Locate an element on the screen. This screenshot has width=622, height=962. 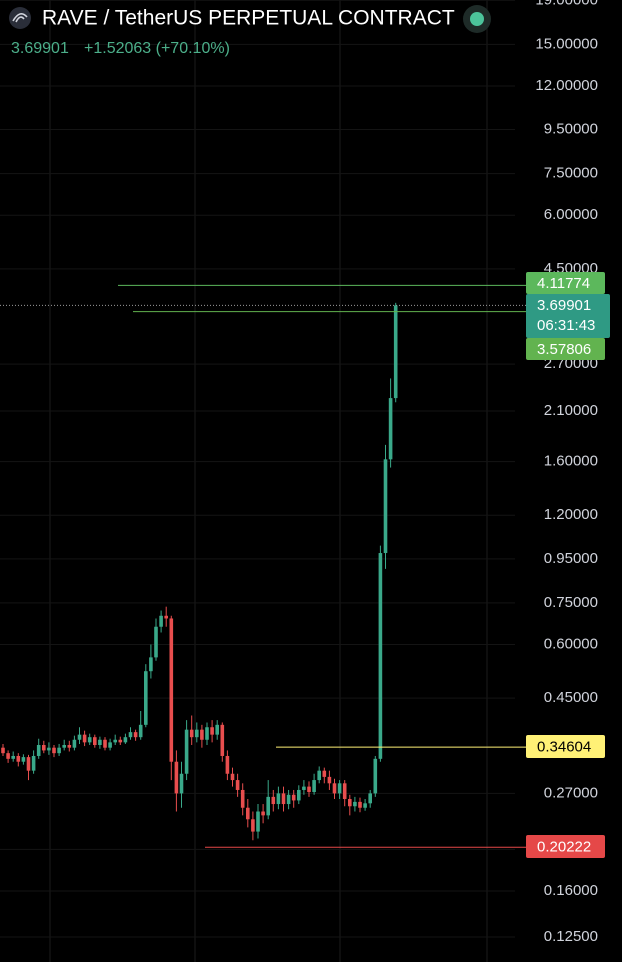
symbol-icon-glyph is located at coordinates (20, 18).